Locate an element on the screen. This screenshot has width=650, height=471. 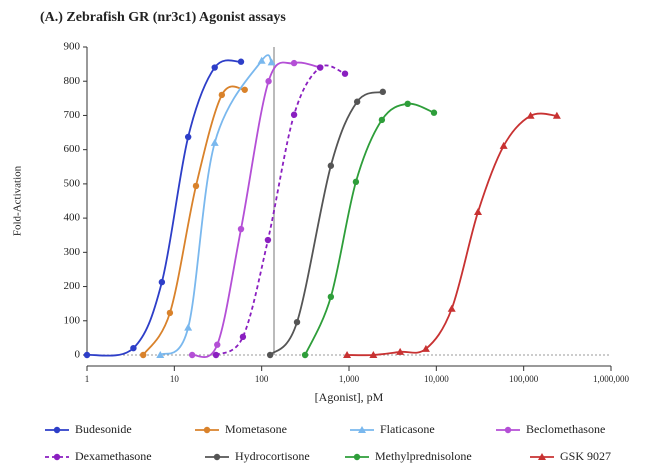
legend-label: Budesonide is located at coordinates (103, 429).